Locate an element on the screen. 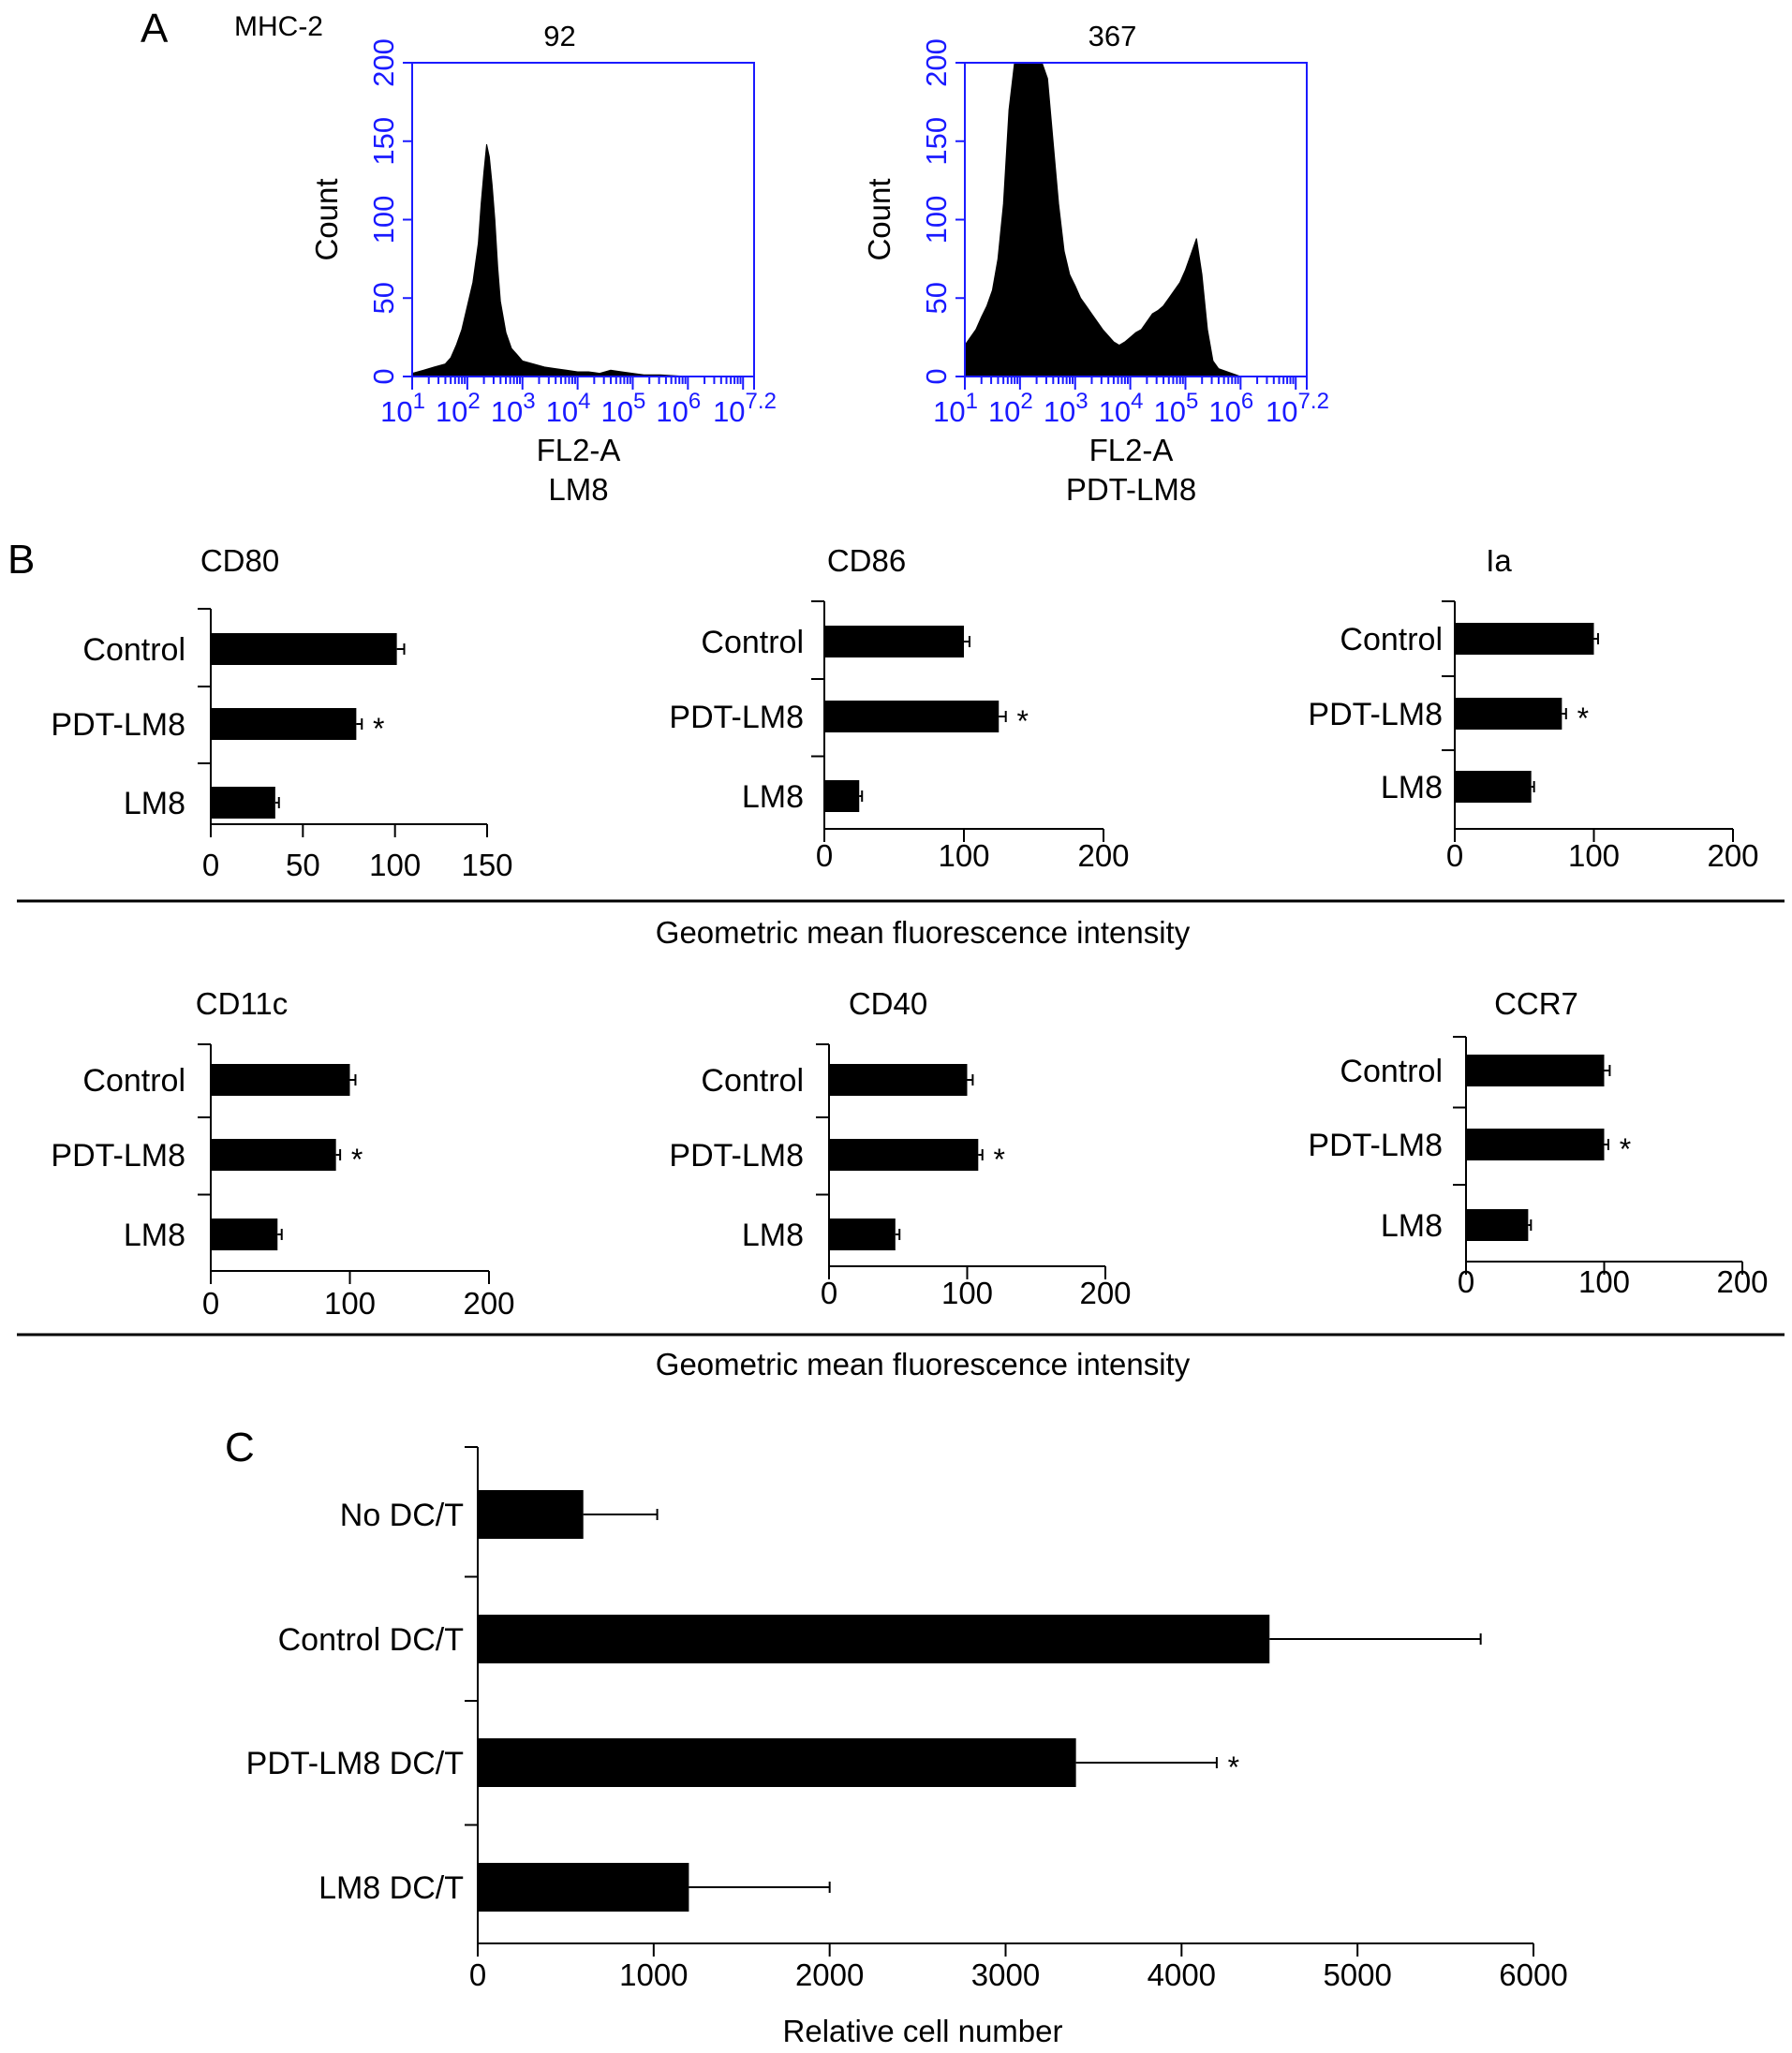 This screenshot has width=1792, height=2053. bar-chart-cd11c: CD11c 0 100 200 Control PDT-LM8 * LM8 is located at coordinates (283, 1153).